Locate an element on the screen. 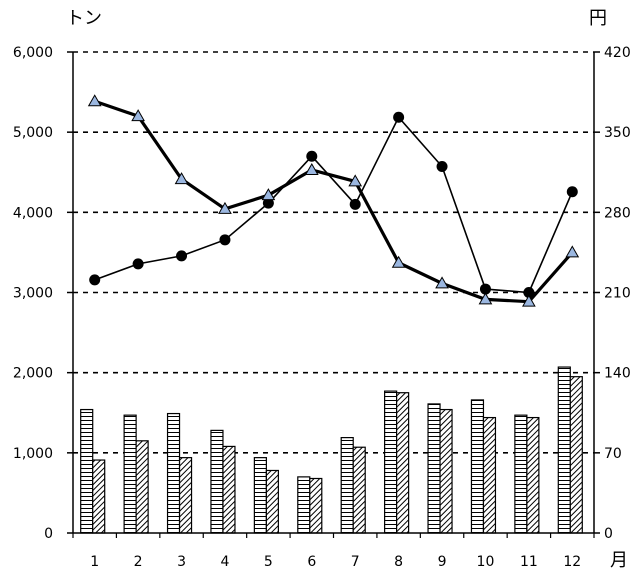  x-tick-label: 12 is located at coordinates (572, 562).